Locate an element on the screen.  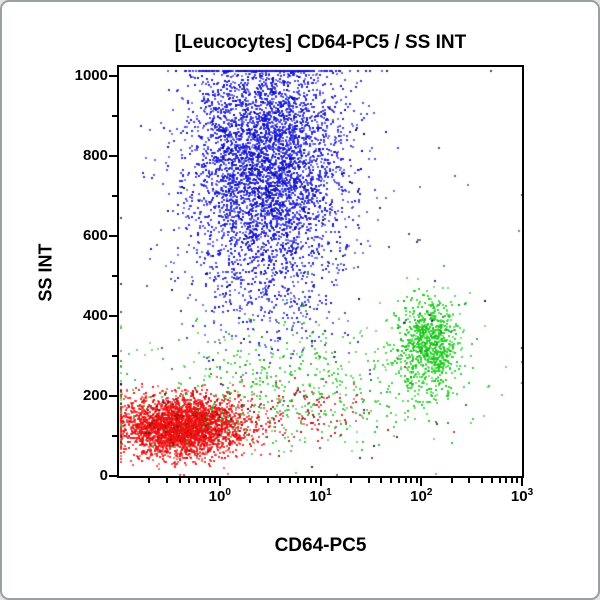
y-axis-label: SS INT is located at coordinates (45, 272).